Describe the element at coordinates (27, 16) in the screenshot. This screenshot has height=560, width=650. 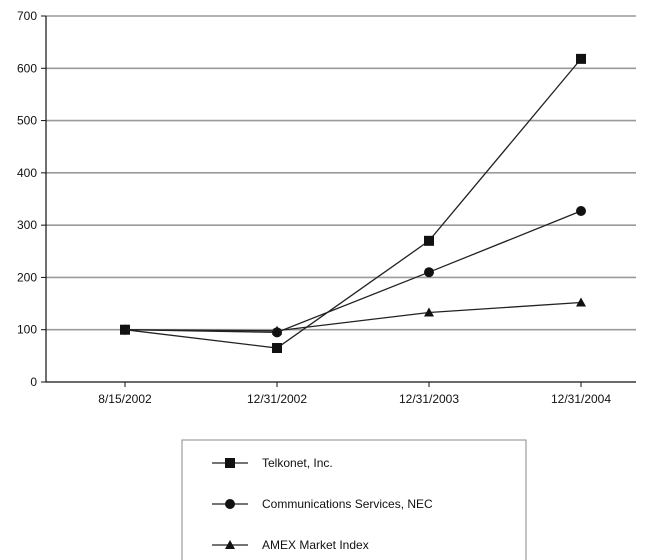
I see `y-tick-label: 700` at that location.